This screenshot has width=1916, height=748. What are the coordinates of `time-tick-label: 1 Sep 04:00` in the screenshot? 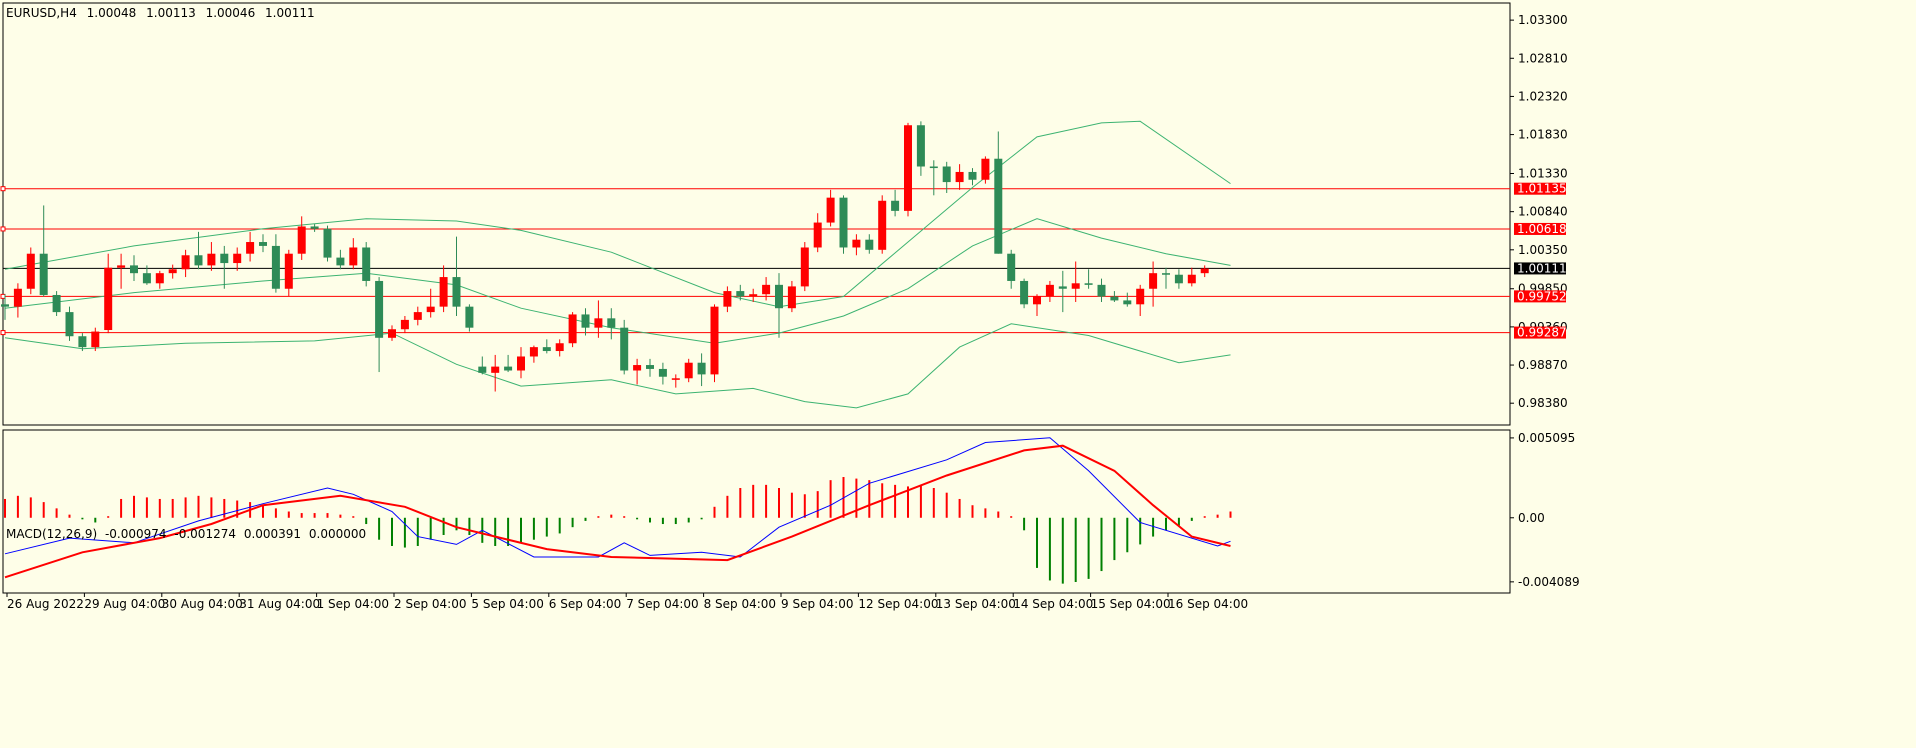 It's located at (353, 604).